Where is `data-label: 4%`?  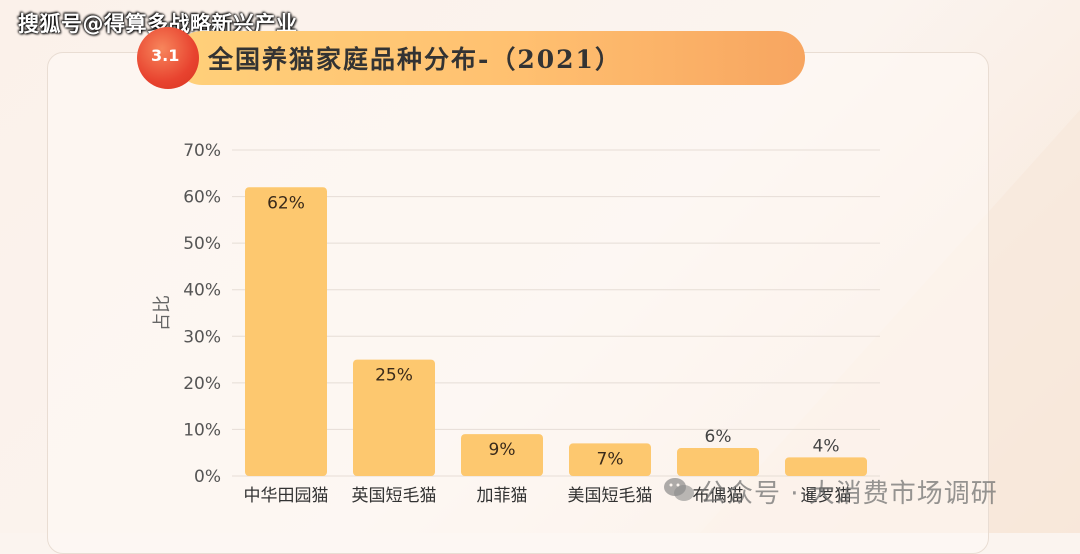
data-label: 4% is located at coordinates (826, 446).